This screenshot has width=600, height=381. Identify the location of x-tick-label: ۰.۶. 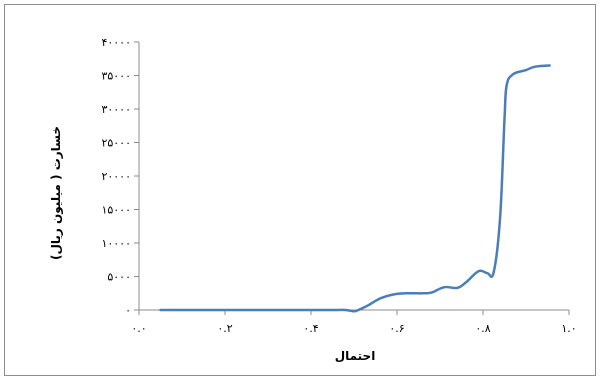
(396, 328).